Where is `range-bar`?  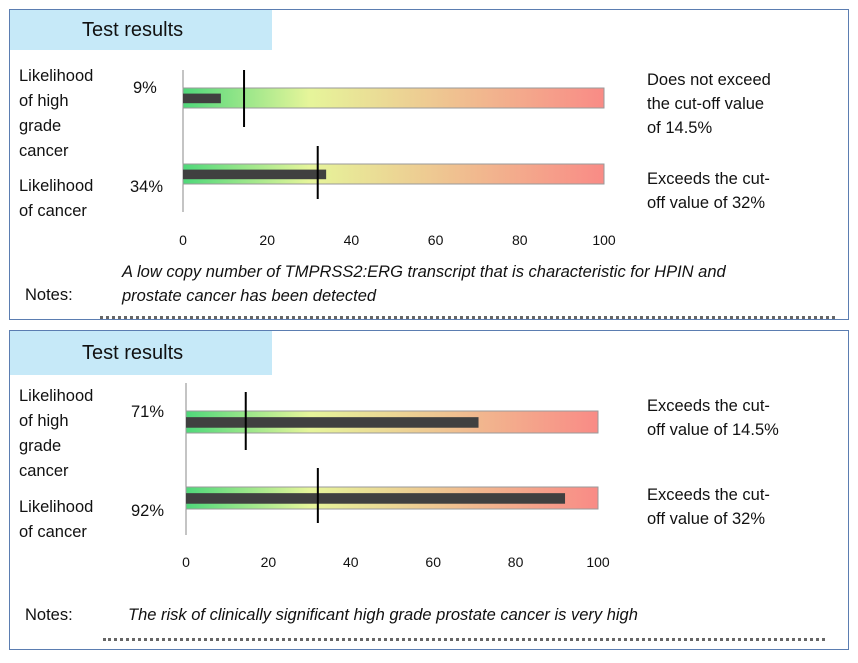 range-bar is located at coordinates (393, 98).